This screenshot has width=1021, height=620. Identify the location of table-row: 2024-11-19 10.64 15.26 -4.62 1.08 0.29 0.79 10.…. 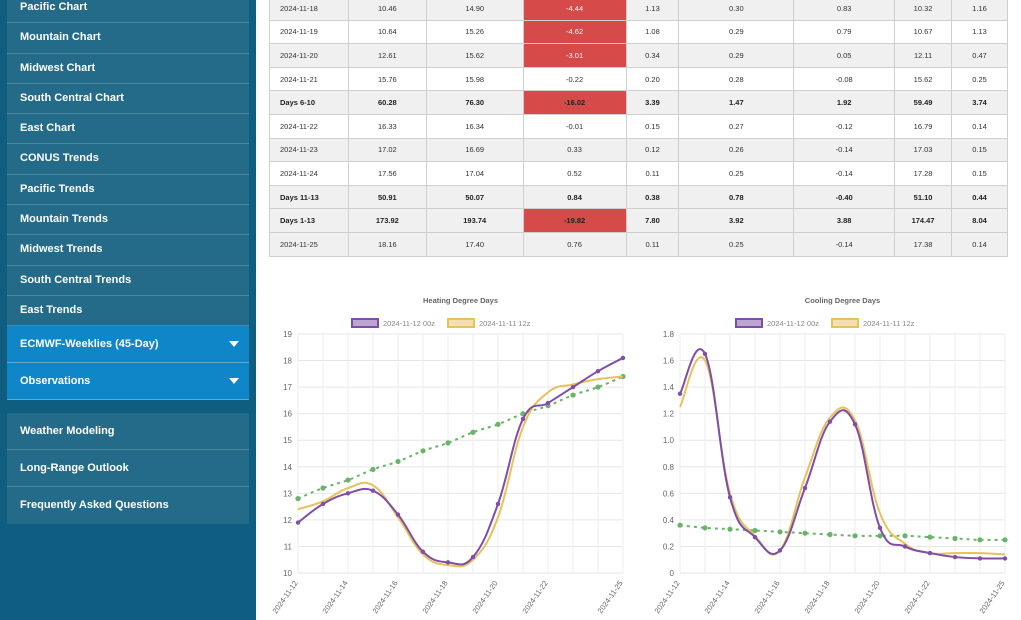
(638, 32).